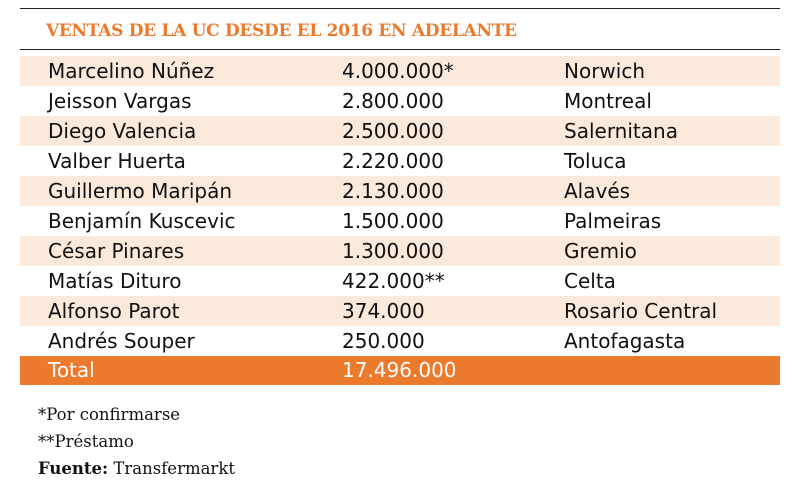 The width and height of the screenshot is (800, 484). Describe the element at coordinates (625, 341) in the screenshot. I see `destination-club: Antofagasta` at that location.